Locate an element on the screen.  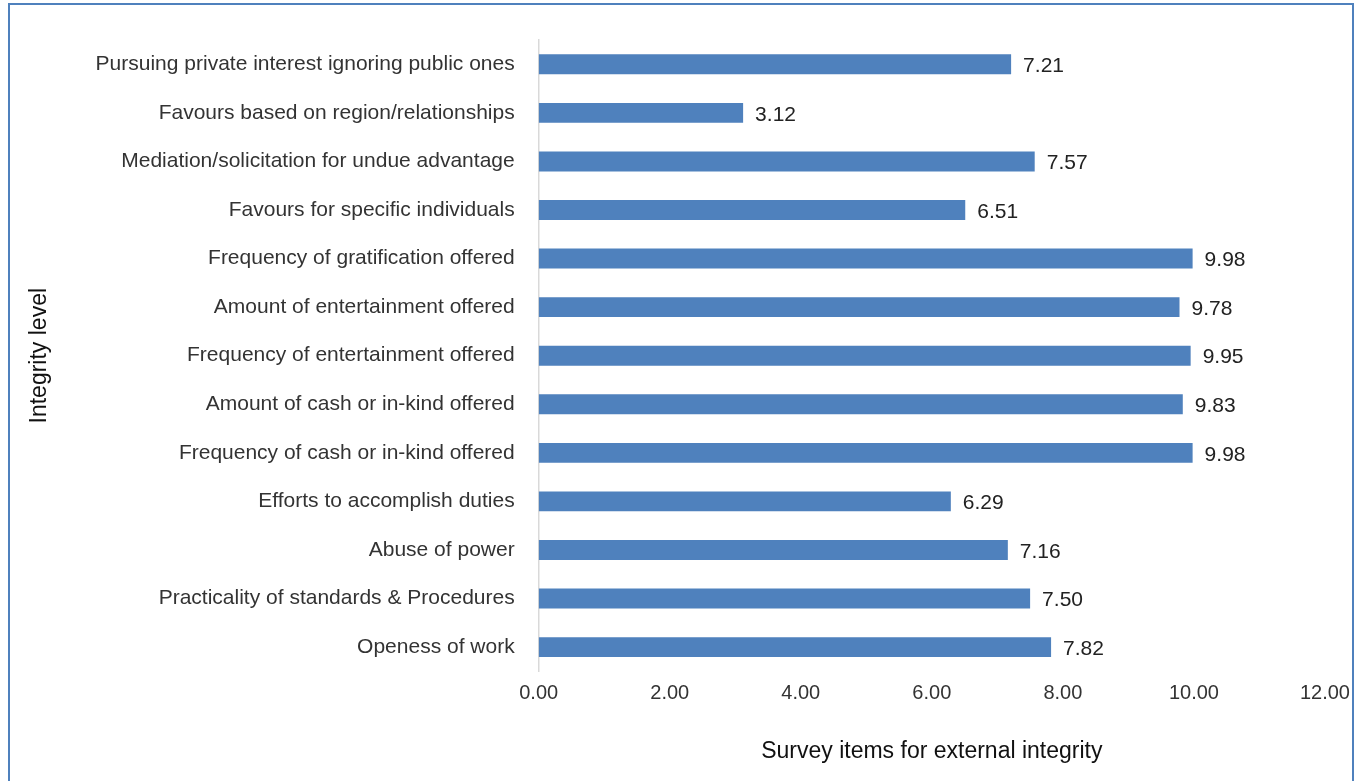
y-tick-label: Efforts to accomplish duties is located at coordinates (386, 500).